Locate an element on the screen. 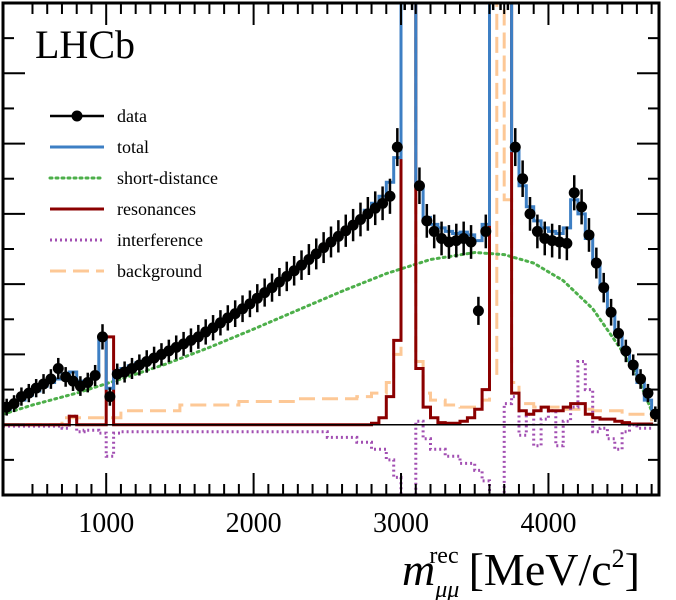 Image resolution: width=676 pixels, height=600 pixels. legend-label: interference is located at coordinates (160, 240).